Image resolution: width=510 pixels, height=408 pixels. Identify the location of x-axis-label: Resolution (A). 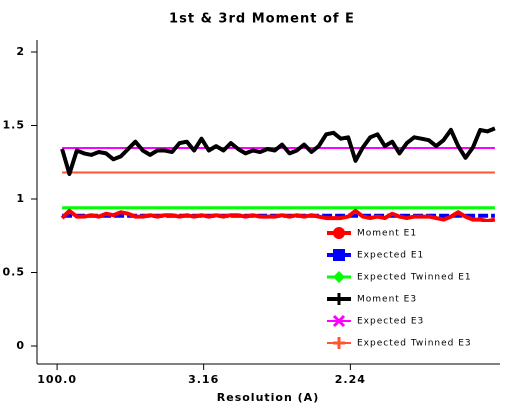
(268, 397).